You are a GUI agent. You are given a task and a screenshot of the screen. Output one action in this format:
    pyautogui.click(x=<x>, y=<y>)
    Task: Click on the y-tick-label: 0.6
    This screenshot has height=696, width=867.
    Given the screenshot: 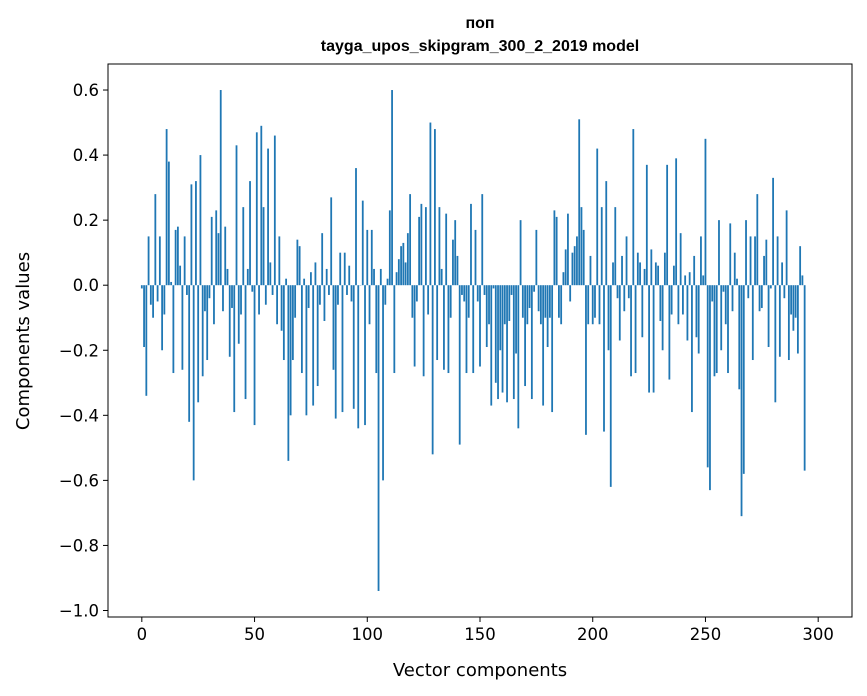 What is the action you would take?
    pyautogui.click(x=86, y=90)
    